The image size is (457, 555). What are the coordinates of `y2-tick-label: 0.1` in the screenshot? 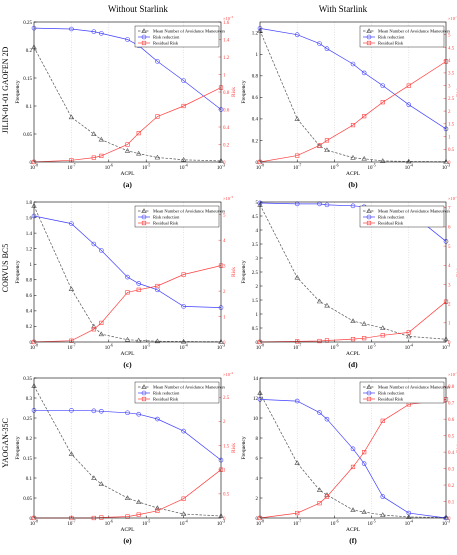 It's located at (451, 502).